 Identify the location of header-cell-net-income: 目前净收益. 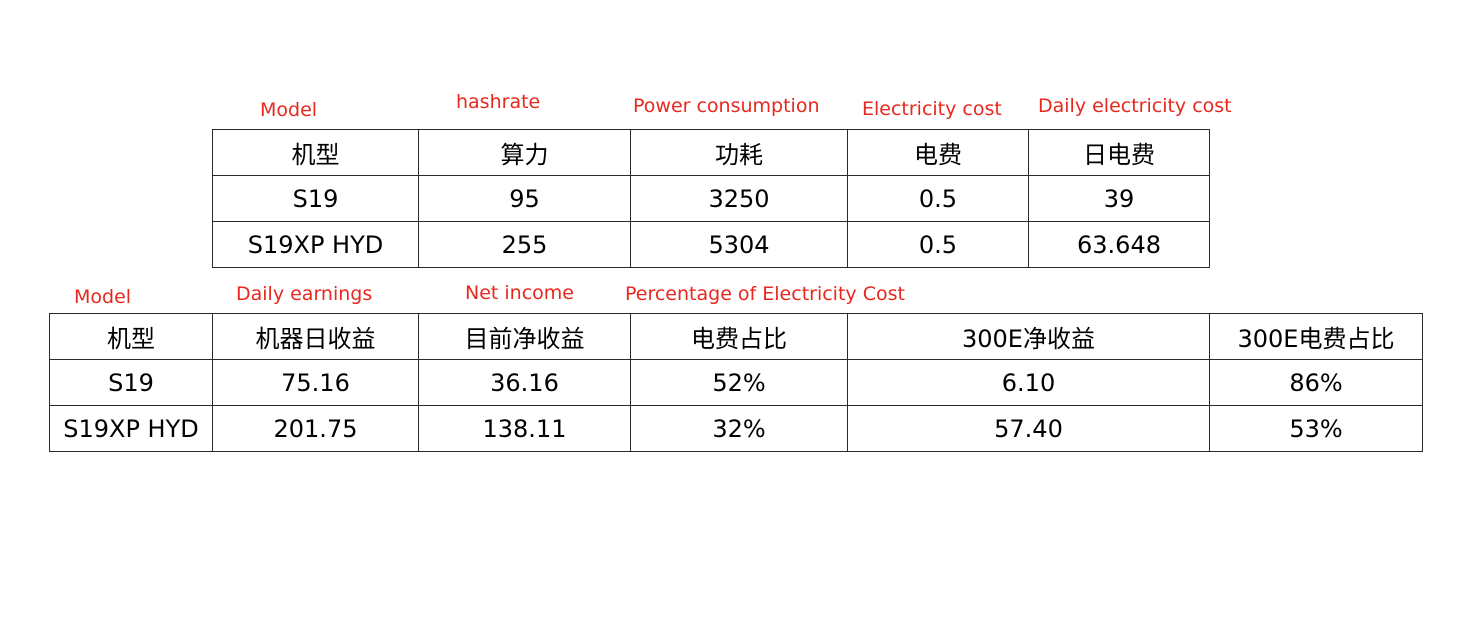
(524, 336).